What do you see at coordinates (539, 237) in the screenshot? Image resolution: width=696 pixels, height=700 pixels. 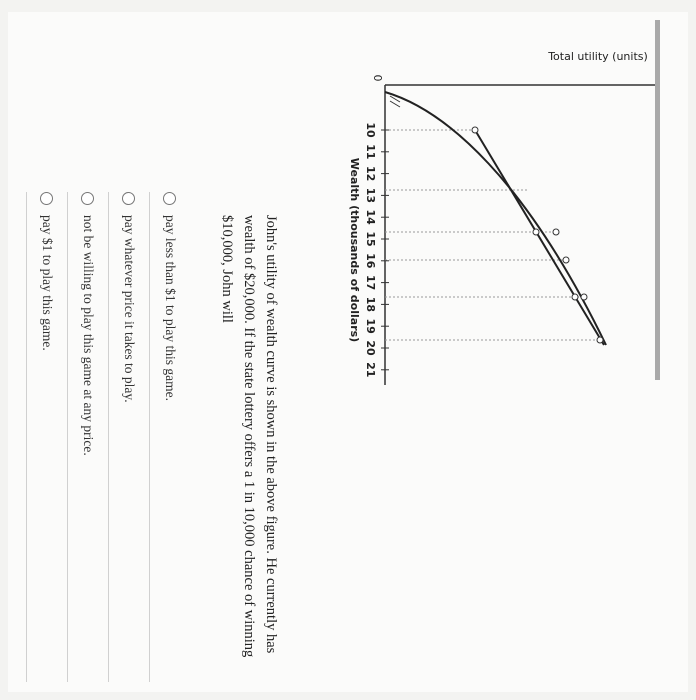 I see `chord` at bounding box center [539, 237].